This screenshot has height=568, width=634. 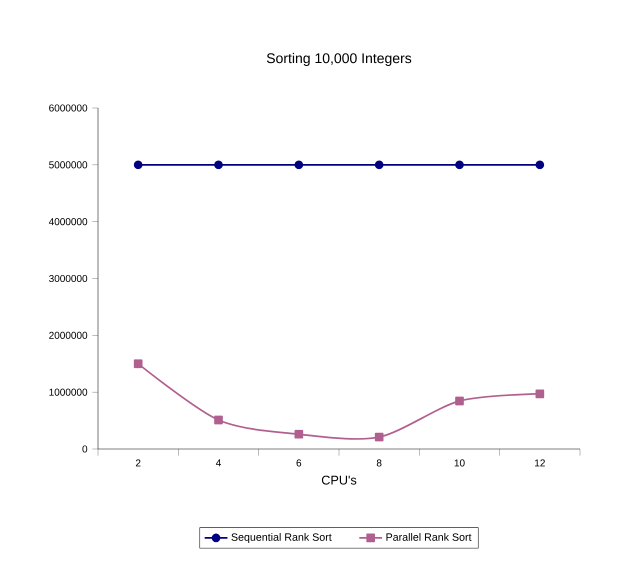 I want to click on chart-title: Sorting 10,000 Integers, so click(x=339, y=59).